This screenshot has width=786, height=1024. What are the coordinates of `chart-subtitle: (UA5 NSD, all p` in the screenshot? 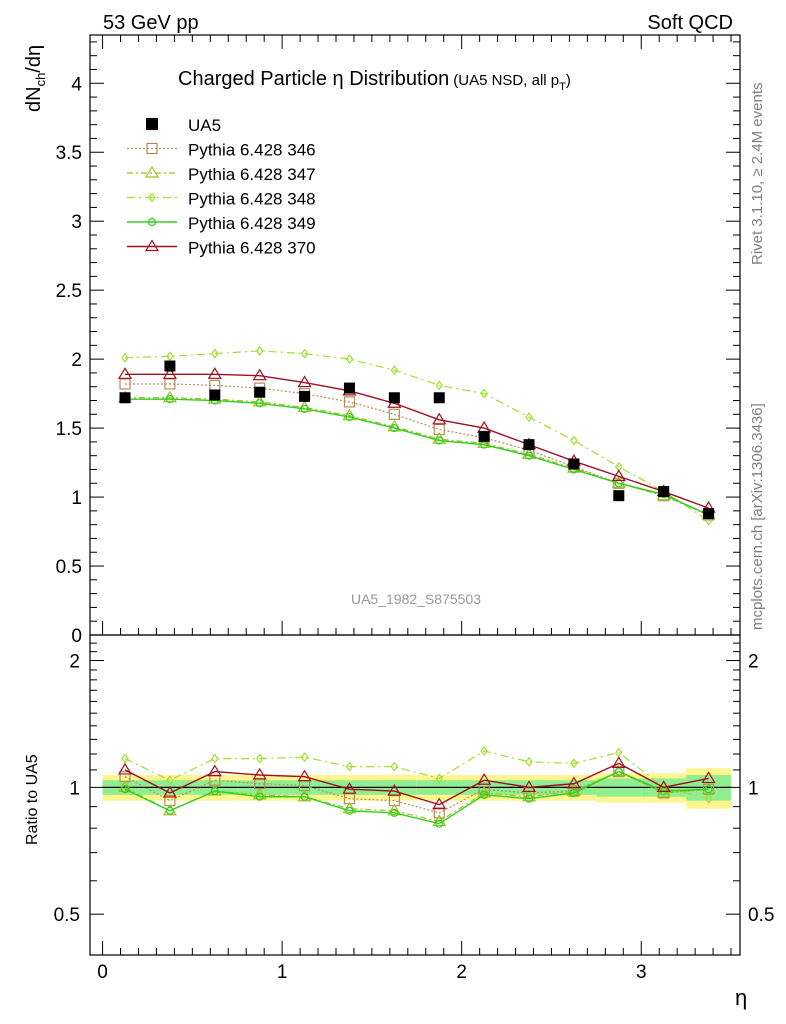 It's located at (506, 80).